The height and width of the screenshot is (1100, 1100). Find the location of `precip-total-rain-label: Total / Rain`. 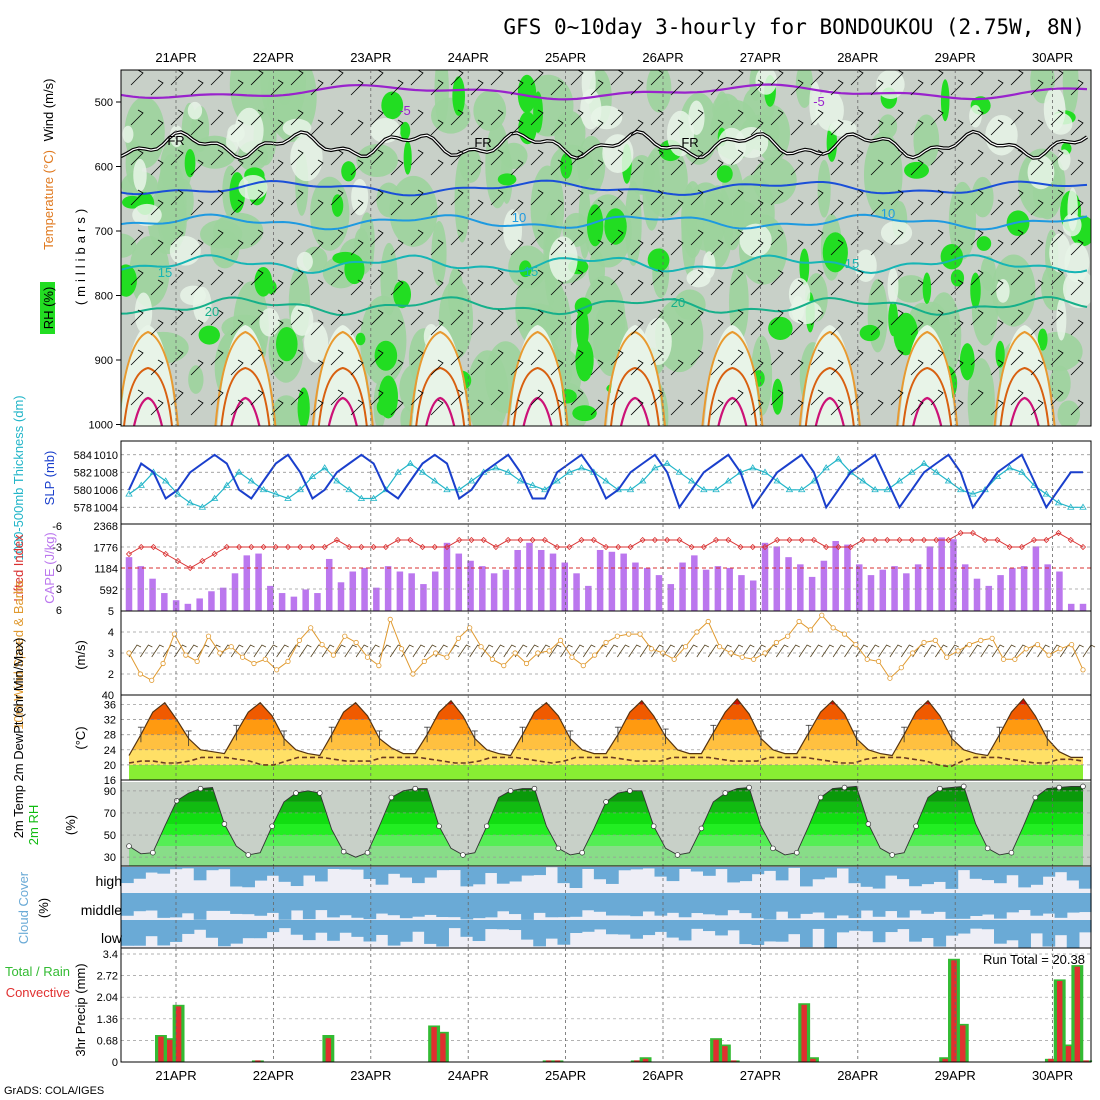

precip-total-rain-label: Total / Rain is located at coordinates (37, 971).